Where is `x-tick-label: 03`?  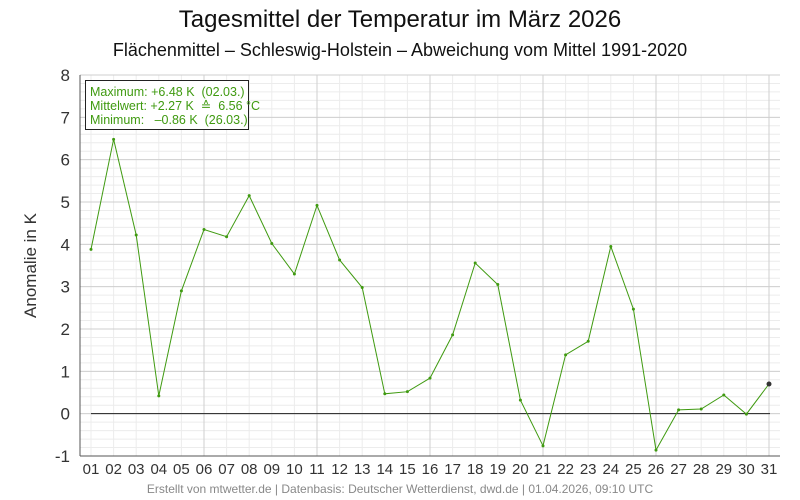
x-tick-label: 03 is located at coordinates (136, 469).